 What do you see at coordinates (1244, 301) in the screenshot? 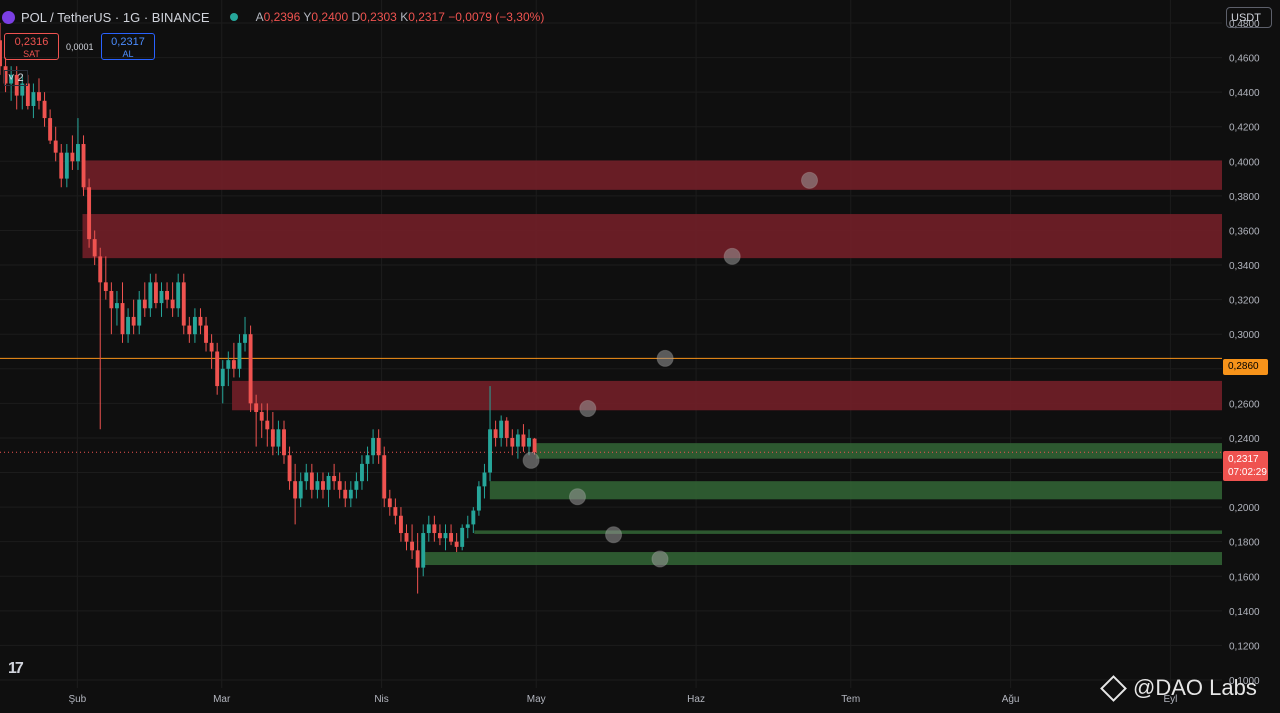
I see `y-tick-label: 0,3200` at bounding box center [1244, 301].